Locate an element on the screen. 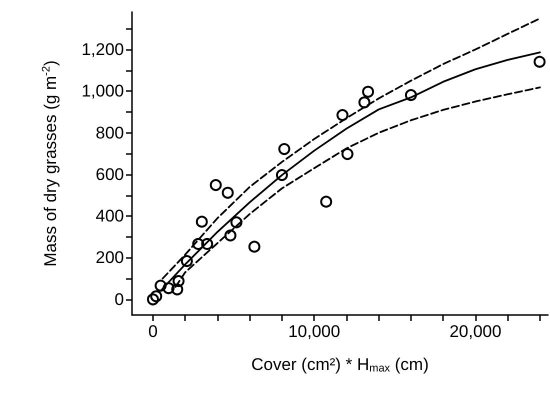  y-tick-label: 800 is located at coordinates (110, 132).